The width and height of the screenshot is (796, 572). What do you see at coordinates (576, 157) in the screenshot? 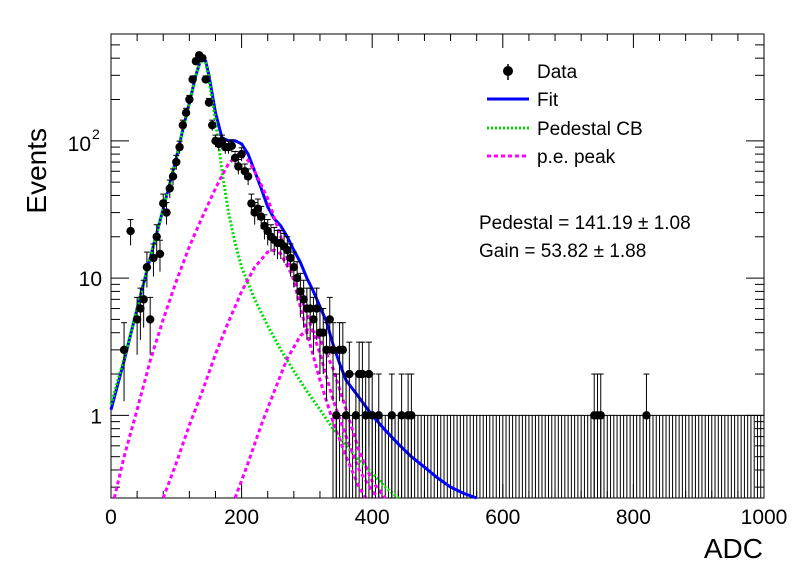
I see `legend-label-pe-peak: p.e. peak` at bounding box center [576, 157].